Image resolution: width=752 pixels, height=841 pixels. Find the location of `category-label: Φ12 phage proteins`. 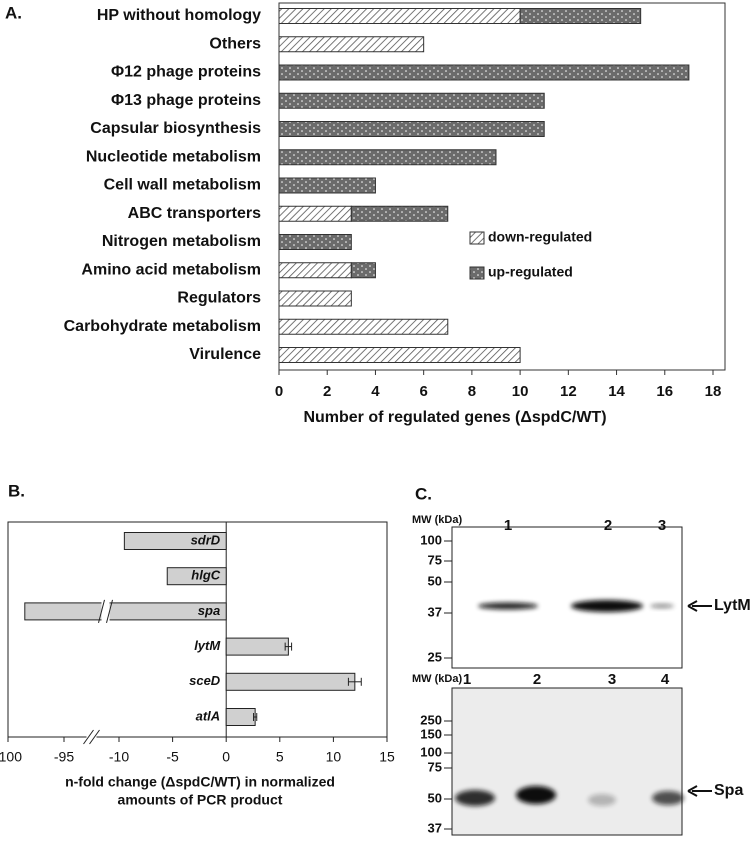

category-label: Φ12 phage proteins is located at coordinates (186, 72).